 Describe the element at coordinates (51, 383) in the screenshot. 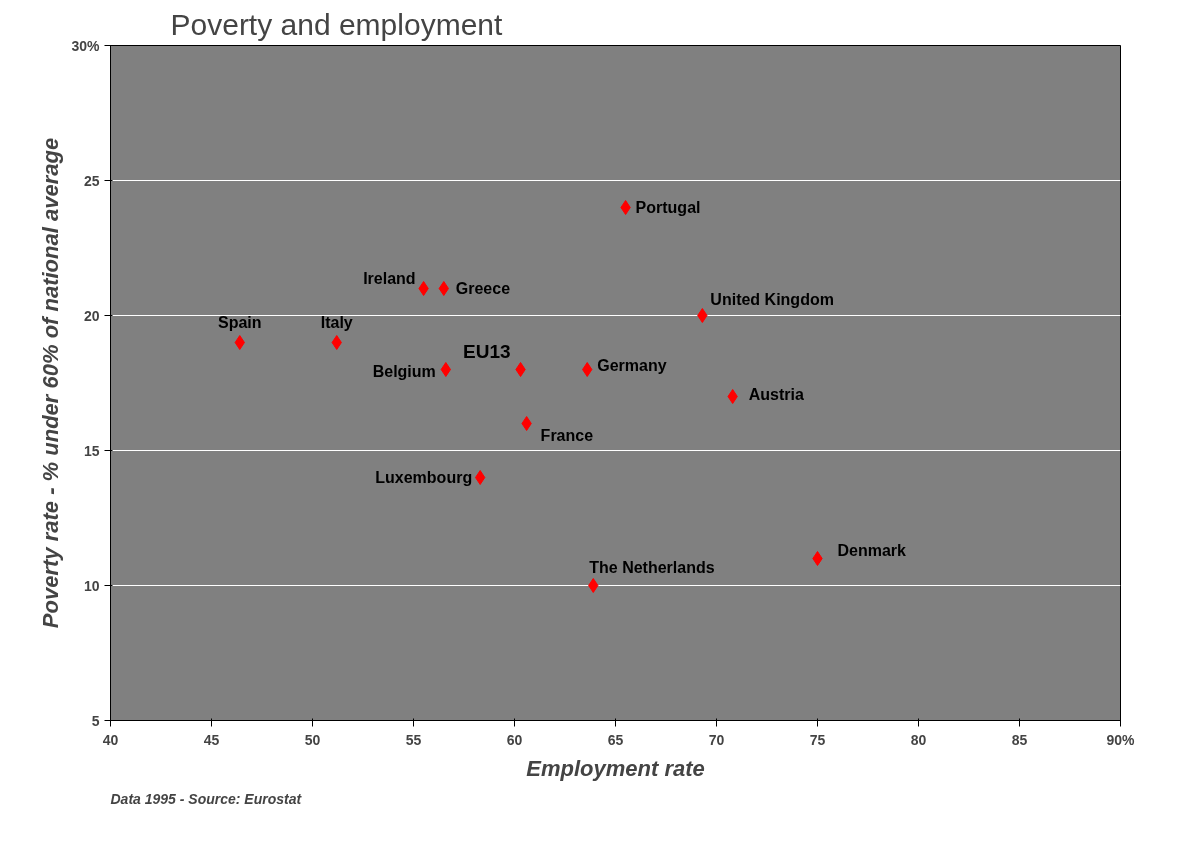

I see `y-axis-title: Poverty rate - % under 60% of national average` at that location.